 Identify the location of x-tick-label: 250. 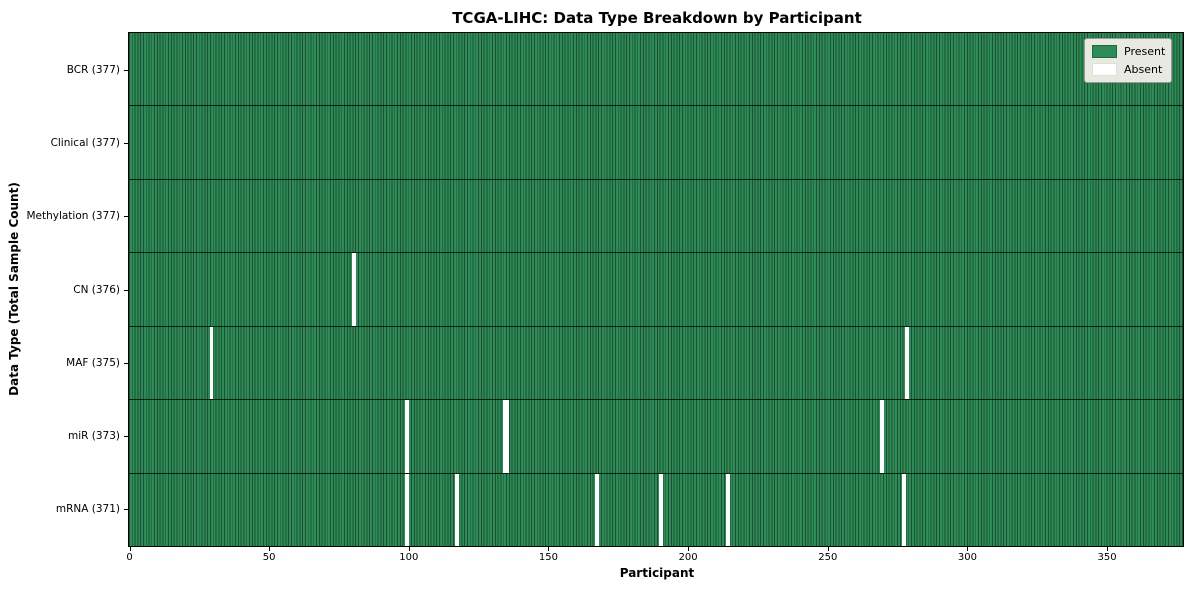
(828, 557).